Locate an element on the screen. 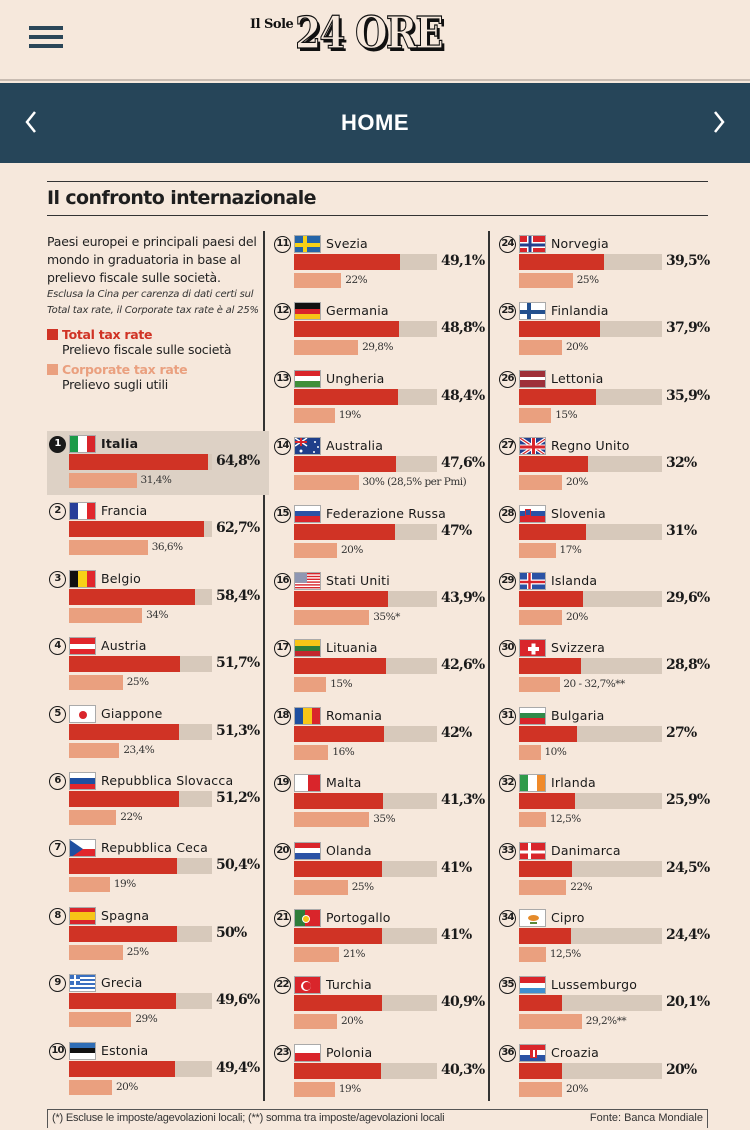 Image resolution: width=750 pixels, height=1130 pixels. country-row: 20 Olanda 41% 25% is located at coordinates (383, 870).